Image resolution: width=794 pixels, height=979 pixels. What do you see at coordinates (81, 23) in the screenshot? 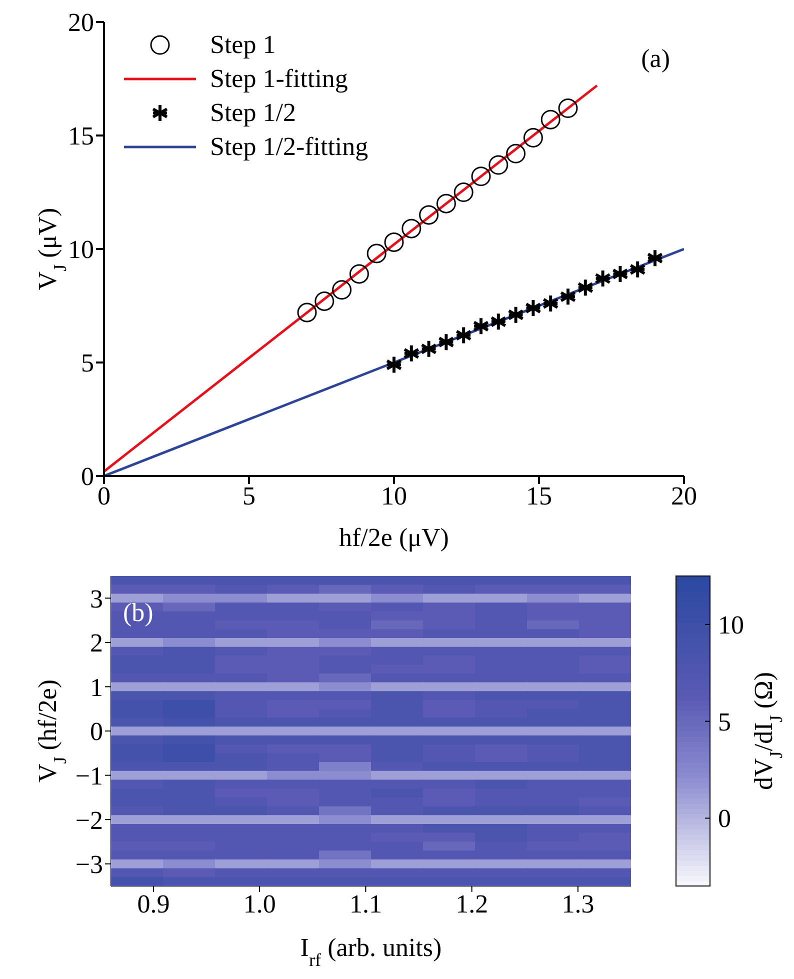
I see `y-tick-label: 20` at bounding box center [81, 23].